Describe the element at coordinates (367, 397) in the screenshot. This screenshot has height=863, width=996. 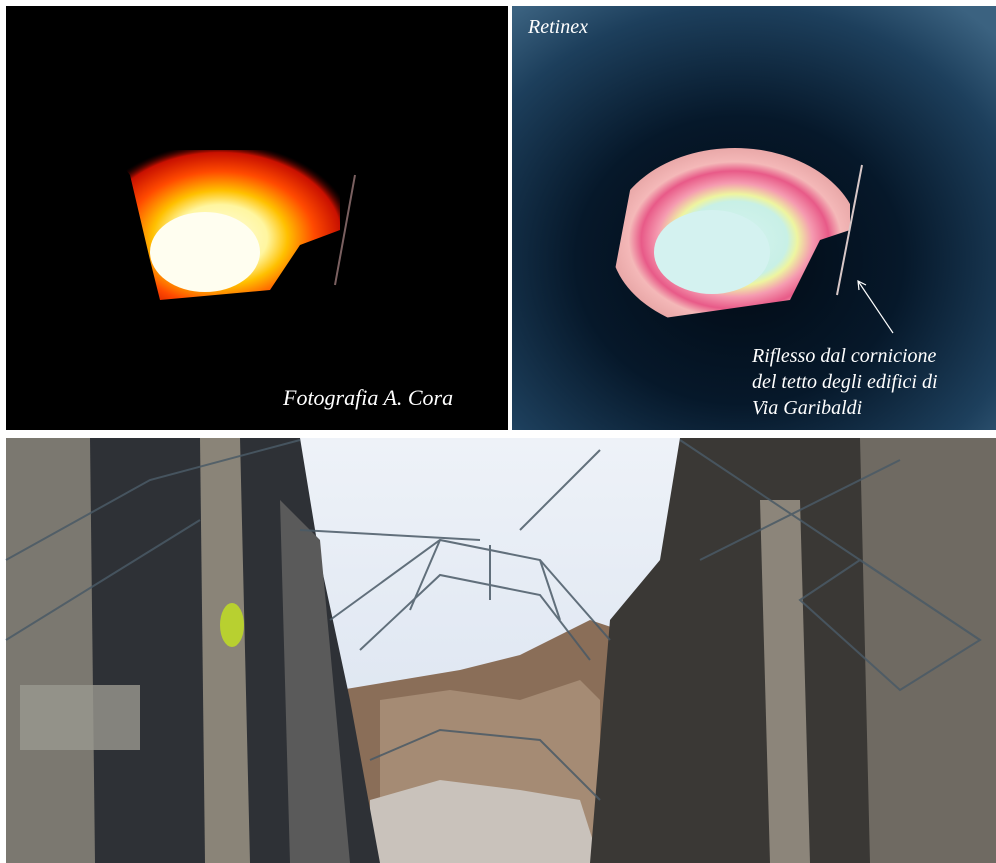
I see `photo-credit: Fotografia A. Cora` at that location.